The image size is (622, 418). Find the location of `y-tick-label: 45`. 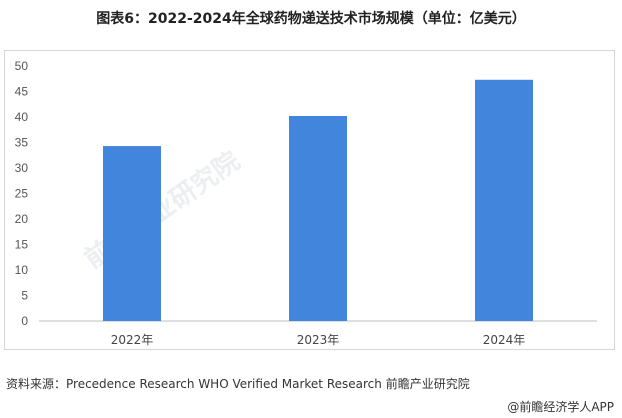

y-tick-label: 45 is located at coordinates (22, 92).